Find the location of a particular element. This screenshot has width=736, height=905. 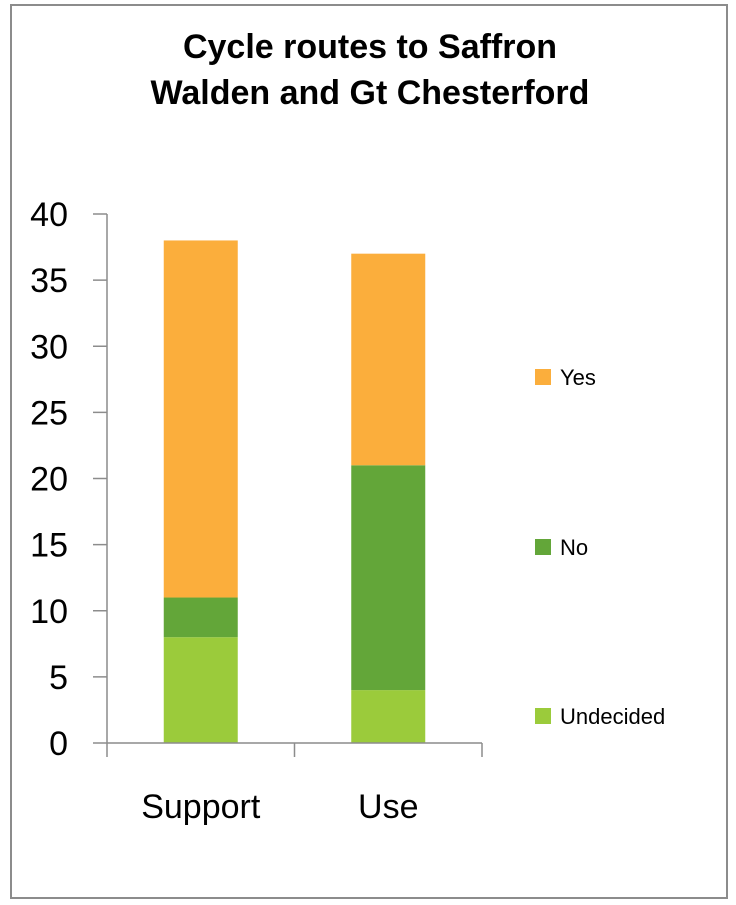

legend-swatch-yes is located at coordinates (543, 377).